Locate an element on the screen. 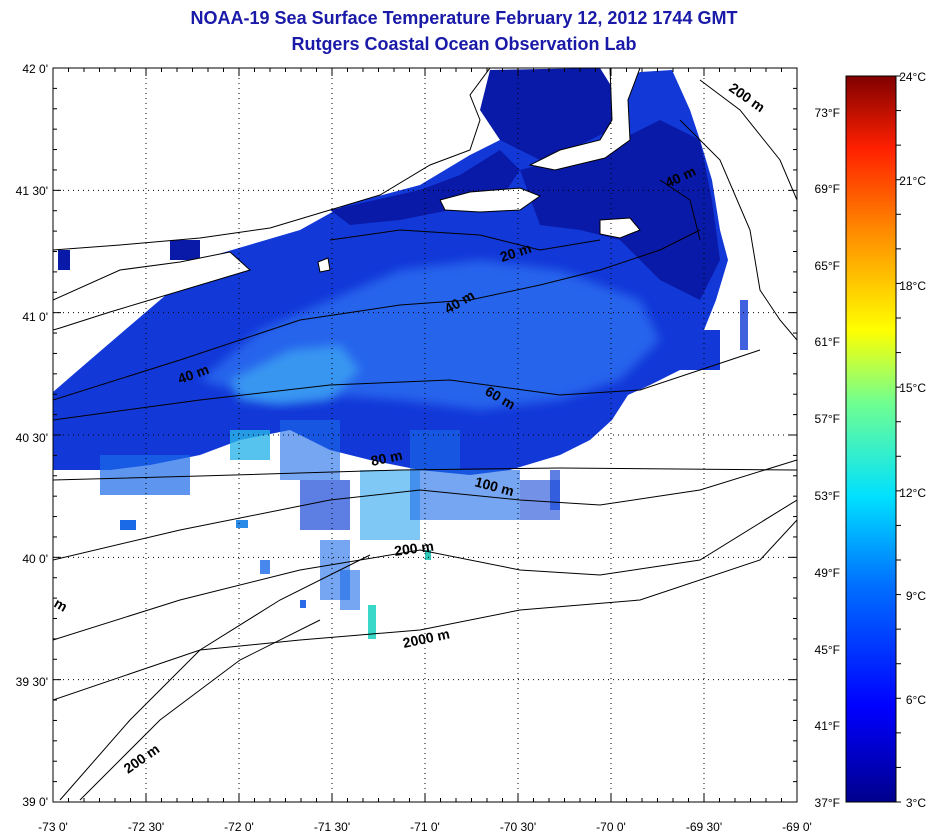  colorbar is located at coordinates (871, 439).